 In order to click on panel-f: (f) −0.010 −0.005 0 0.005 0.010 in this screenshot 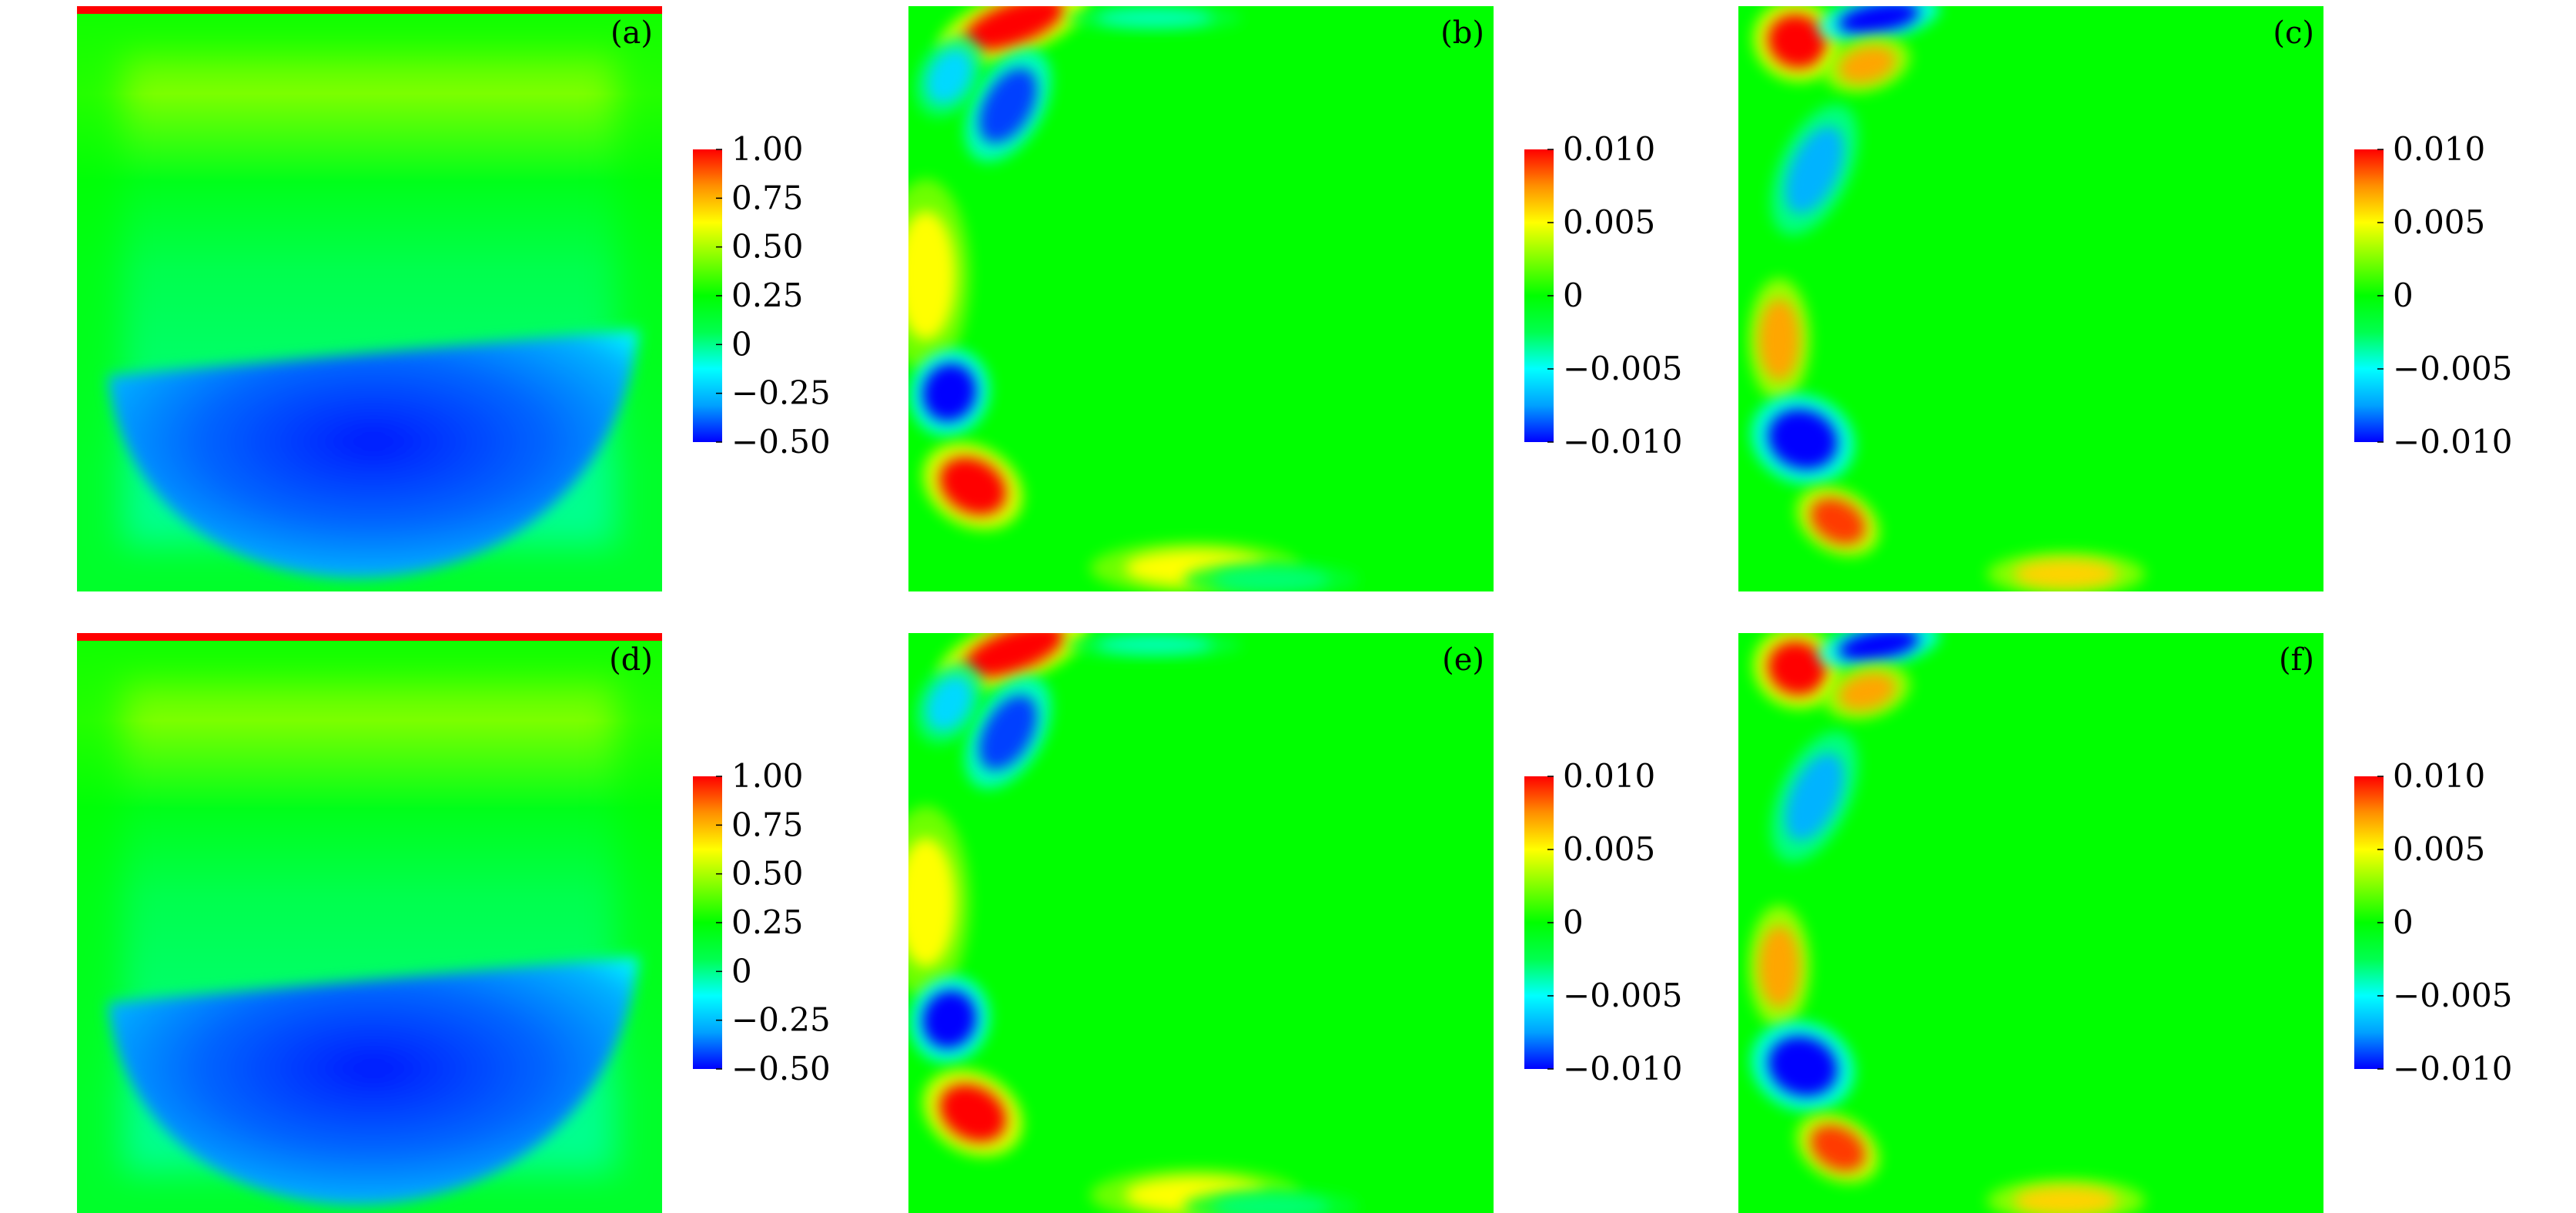, I will do `click(2125, 923)`.